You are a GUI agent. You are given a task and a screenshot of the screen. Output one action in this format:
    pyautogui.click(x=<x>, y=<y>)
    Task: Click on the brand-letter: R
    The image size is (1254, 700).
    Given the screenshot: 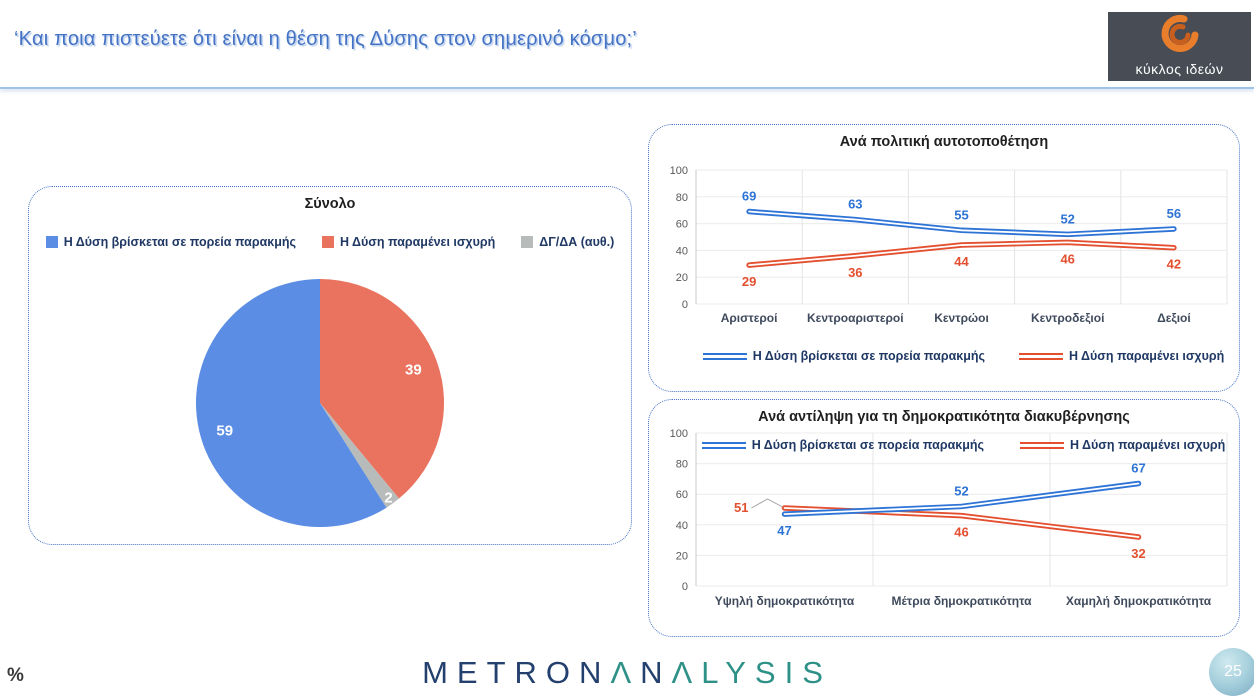 What is the action you would take?
    pyautogui.click(x=530, y=672)
    